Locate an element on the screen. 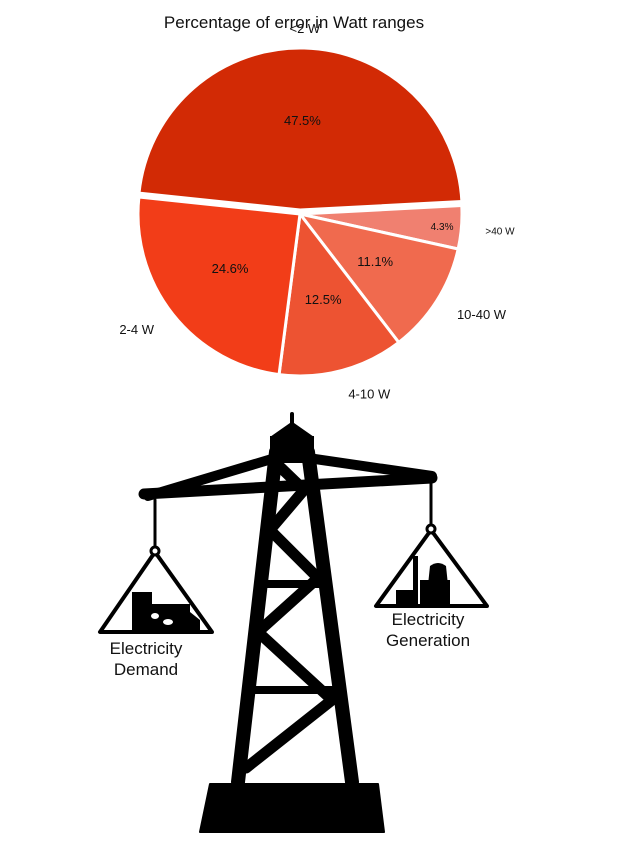 This screenshot has height=842, width=619. value-label: 24.6% is located at coordinates (230, 268).